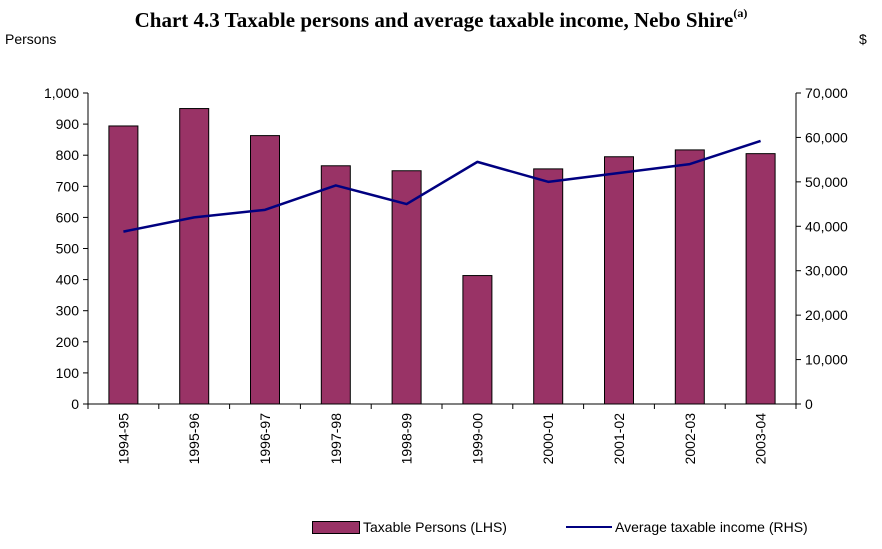 This screenshot has width=882, height=549. Describe the element at coordinates (826, 93) in the screenshot. I see `right-tick-label: 70,000` at that location.